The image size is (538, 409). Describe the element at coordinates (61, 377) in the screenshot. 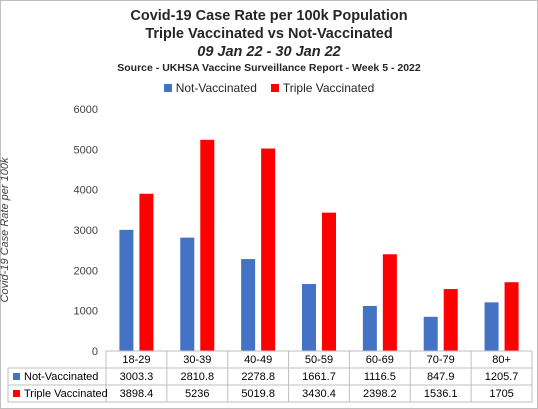

I see `table-series-name-not-vaccinated: Not-Vaccinated` at that location.